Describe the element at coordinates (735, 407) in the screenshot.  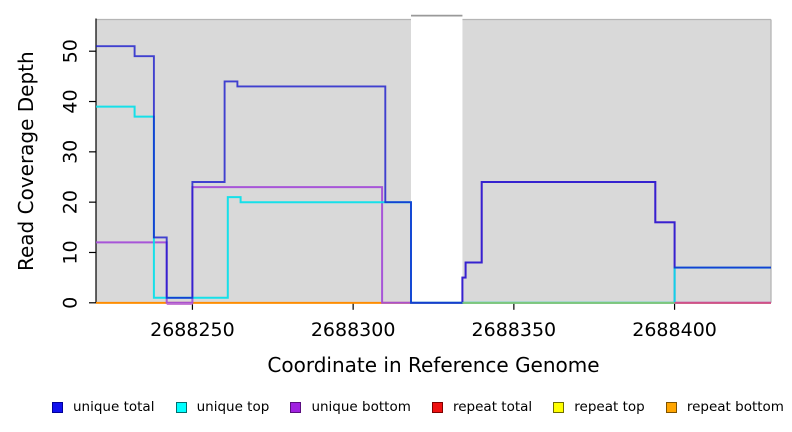
I see `legend-label: repeat bottom` at that location.